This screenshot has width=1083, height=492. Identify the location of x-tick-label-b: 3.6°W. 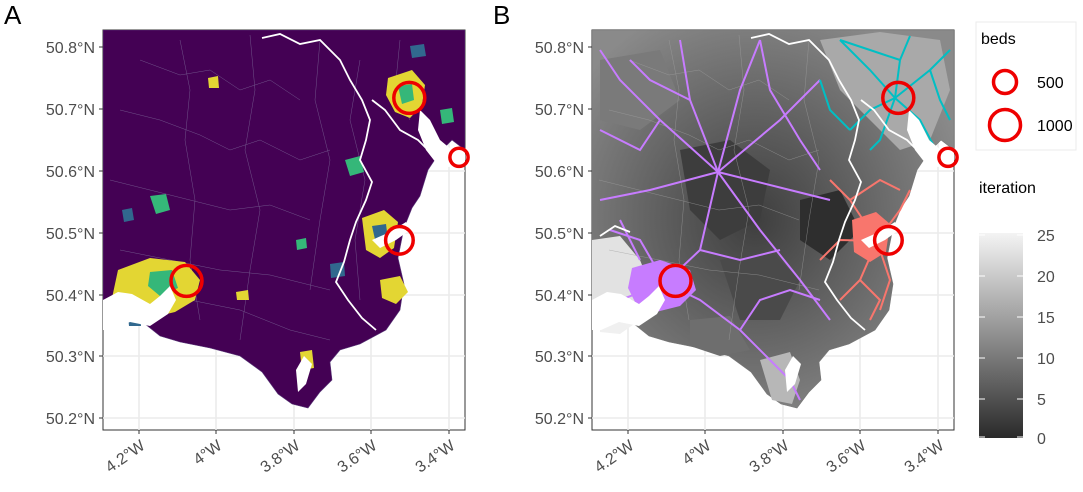
(847, 457).